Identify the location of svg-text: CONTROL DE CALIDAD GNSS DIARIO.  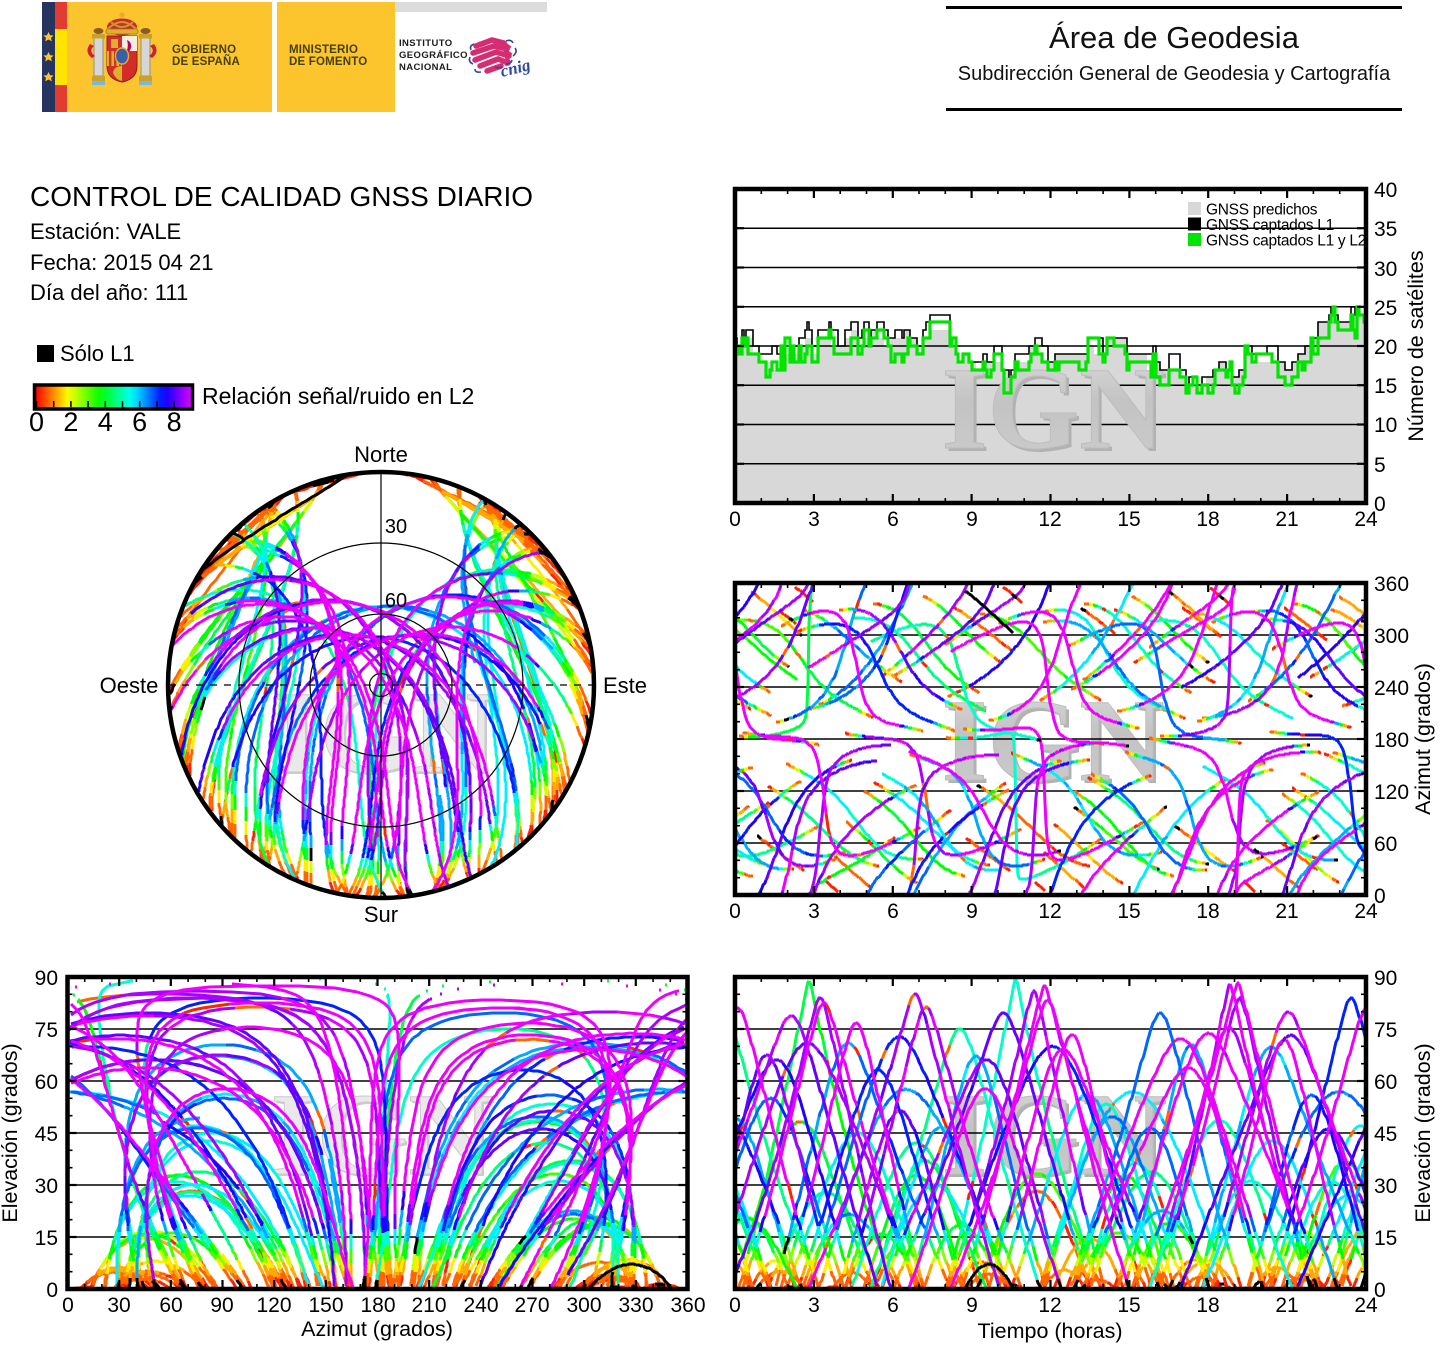
(281, 196).